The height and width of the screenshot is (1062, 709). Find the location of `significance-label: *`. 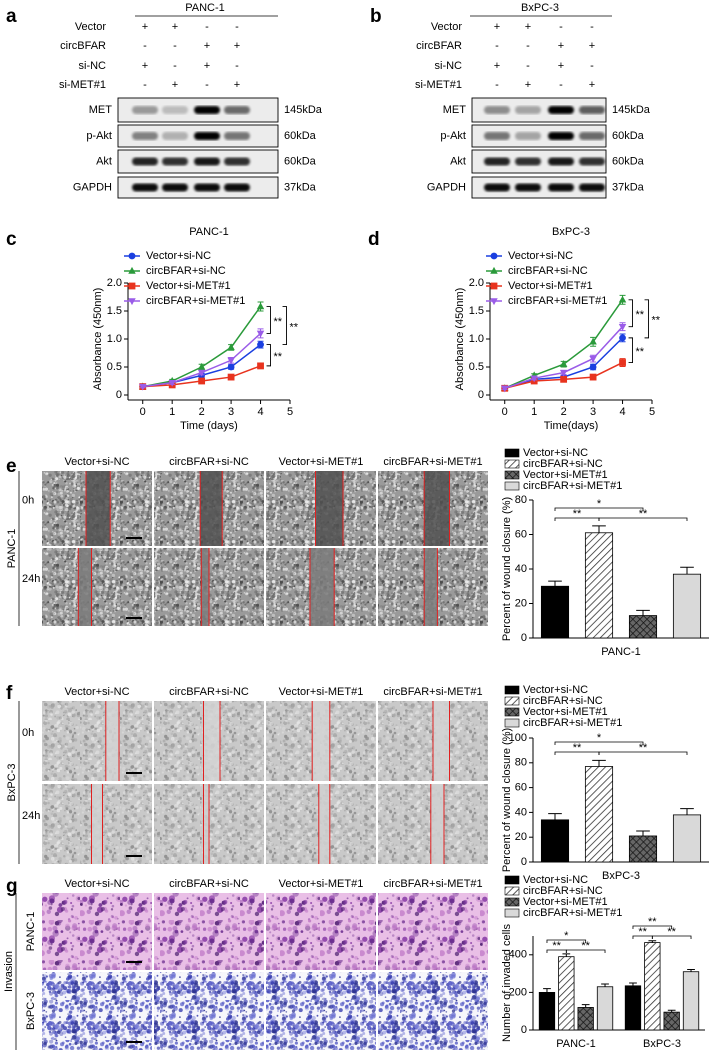

significance-label: * is located at coordinates (566, 936).